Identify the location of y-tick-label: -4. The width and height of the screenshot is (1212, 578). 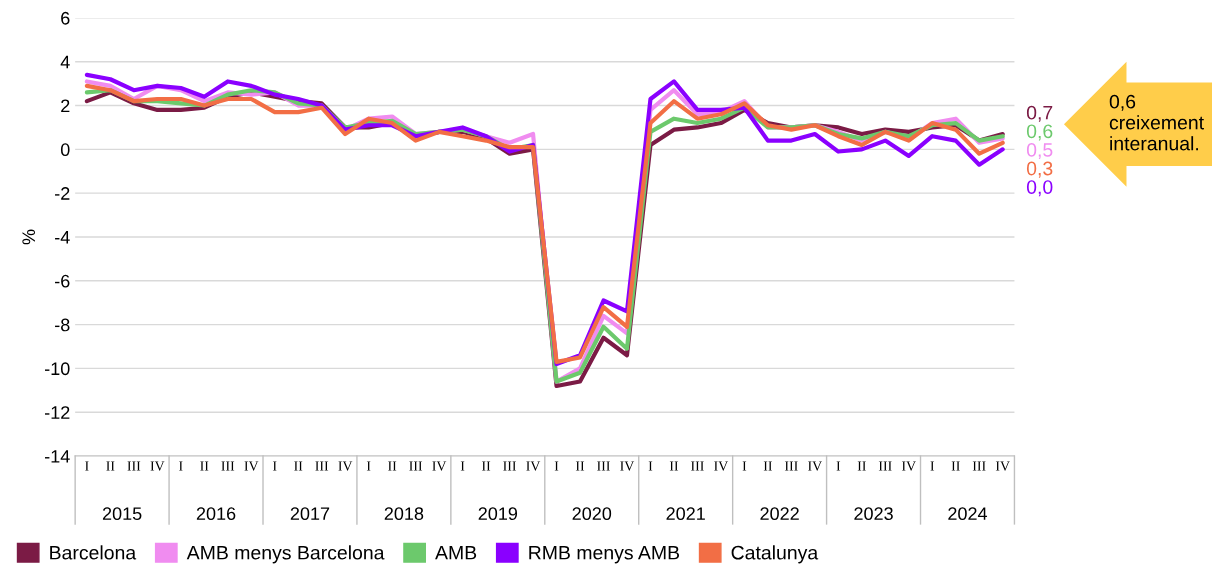
(62, 237).